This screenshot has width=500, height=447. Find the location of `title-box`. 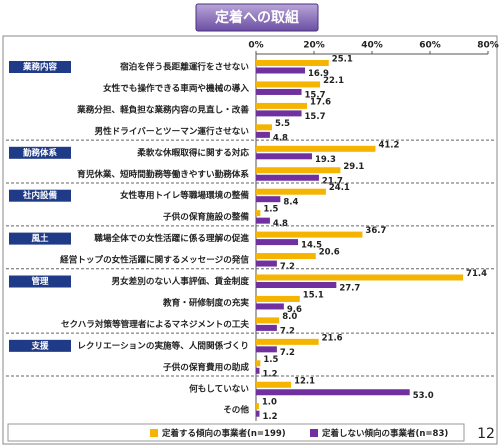

title-box is located at coordinates (257, 17).